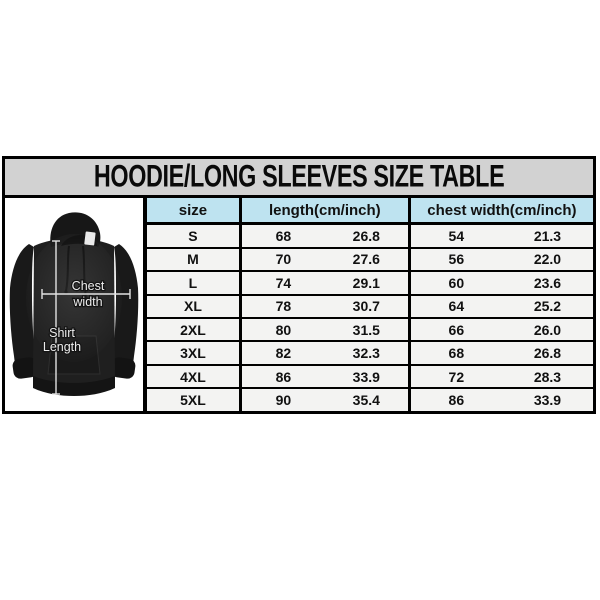 This screenshot has height=600, width=600. What do you see at coordinates (366, 282) in the screenshot?
I see `length-inch: 29.1` at bounding box center [366, 282].